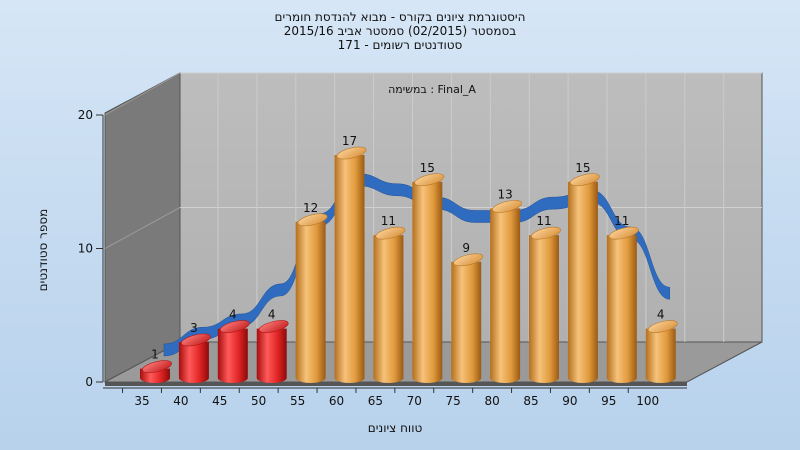 This screenshot has height=450, width=800. I want to click on bar-value-label: 12, so click(310, 208).